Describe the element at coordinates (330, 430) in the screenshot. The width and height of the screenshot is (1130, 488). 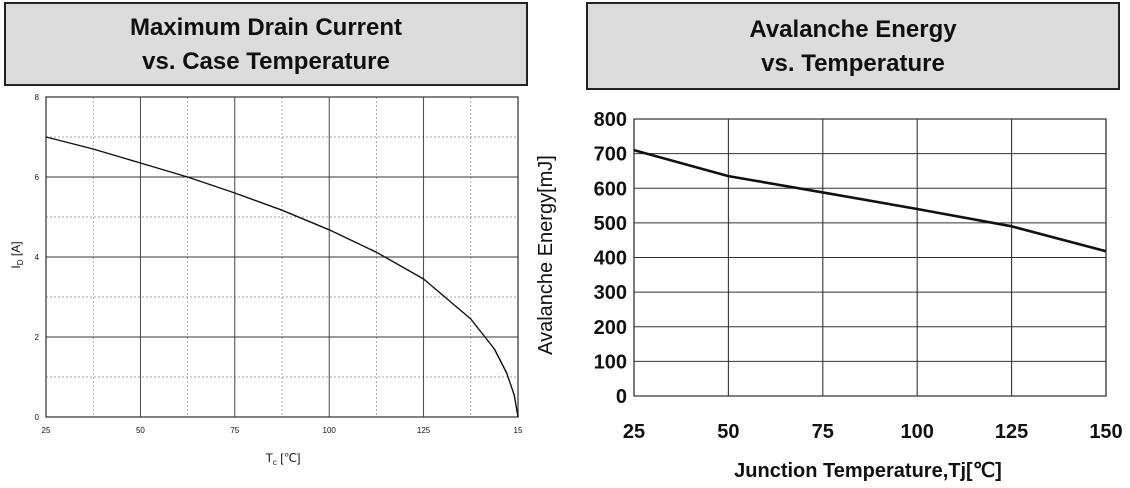
I see `chart1-x-tick-label: 100` at that location.